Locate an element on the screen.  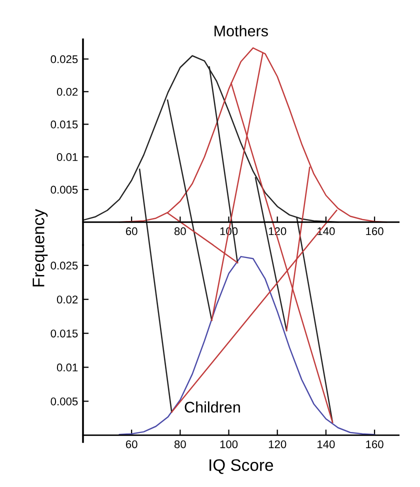
y-axis-title: Frequency is located at coordinates (40, 247).